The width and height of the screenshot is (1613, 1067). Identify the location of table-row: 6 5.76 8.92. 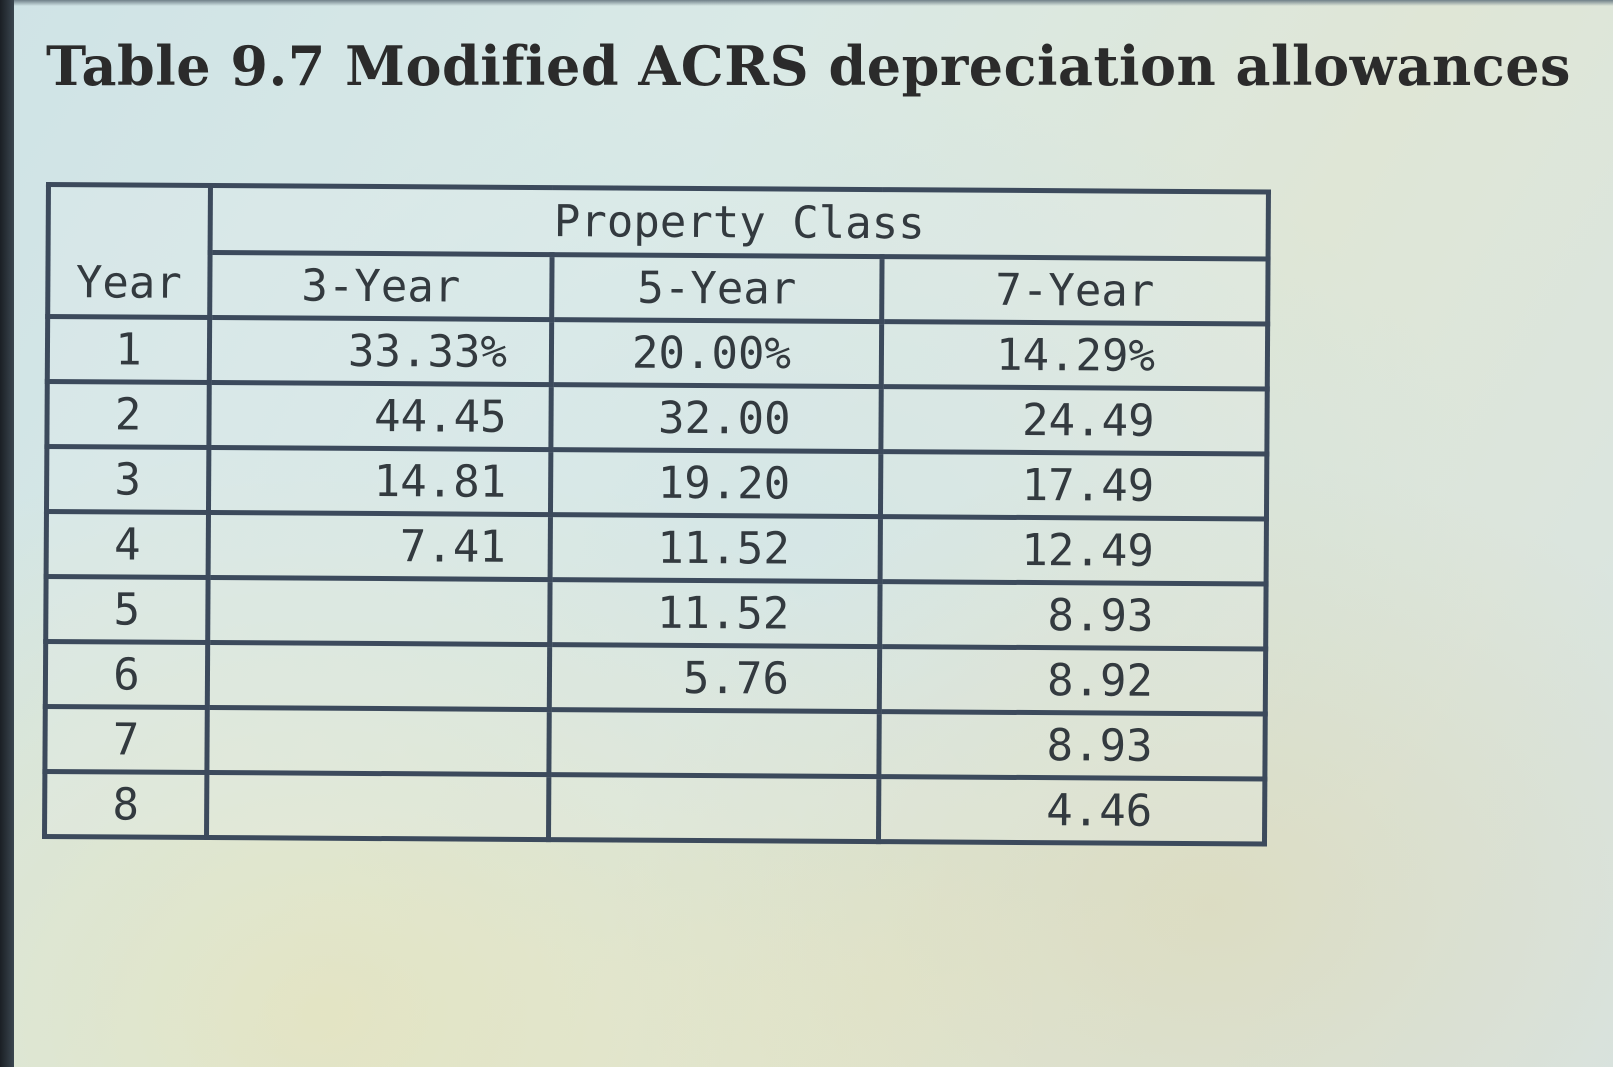
(655, 677).